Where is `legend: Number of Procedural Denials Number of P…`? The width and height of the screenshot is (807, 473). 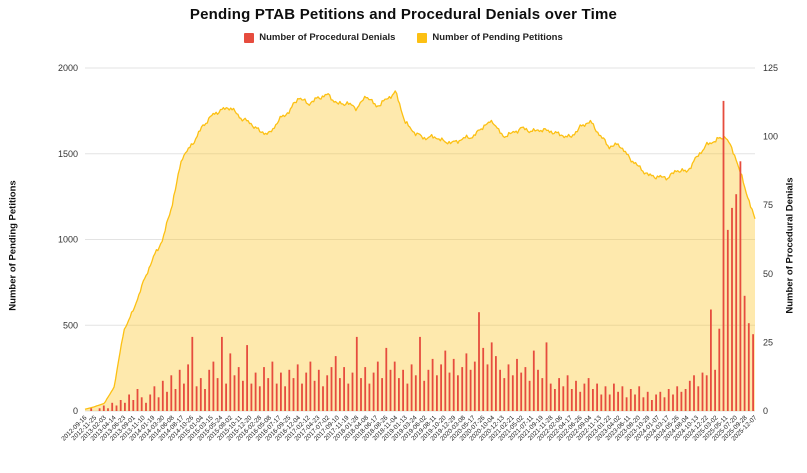 legend: Number of Procedural Denials Number of P… is located at coordinates (403, 37).